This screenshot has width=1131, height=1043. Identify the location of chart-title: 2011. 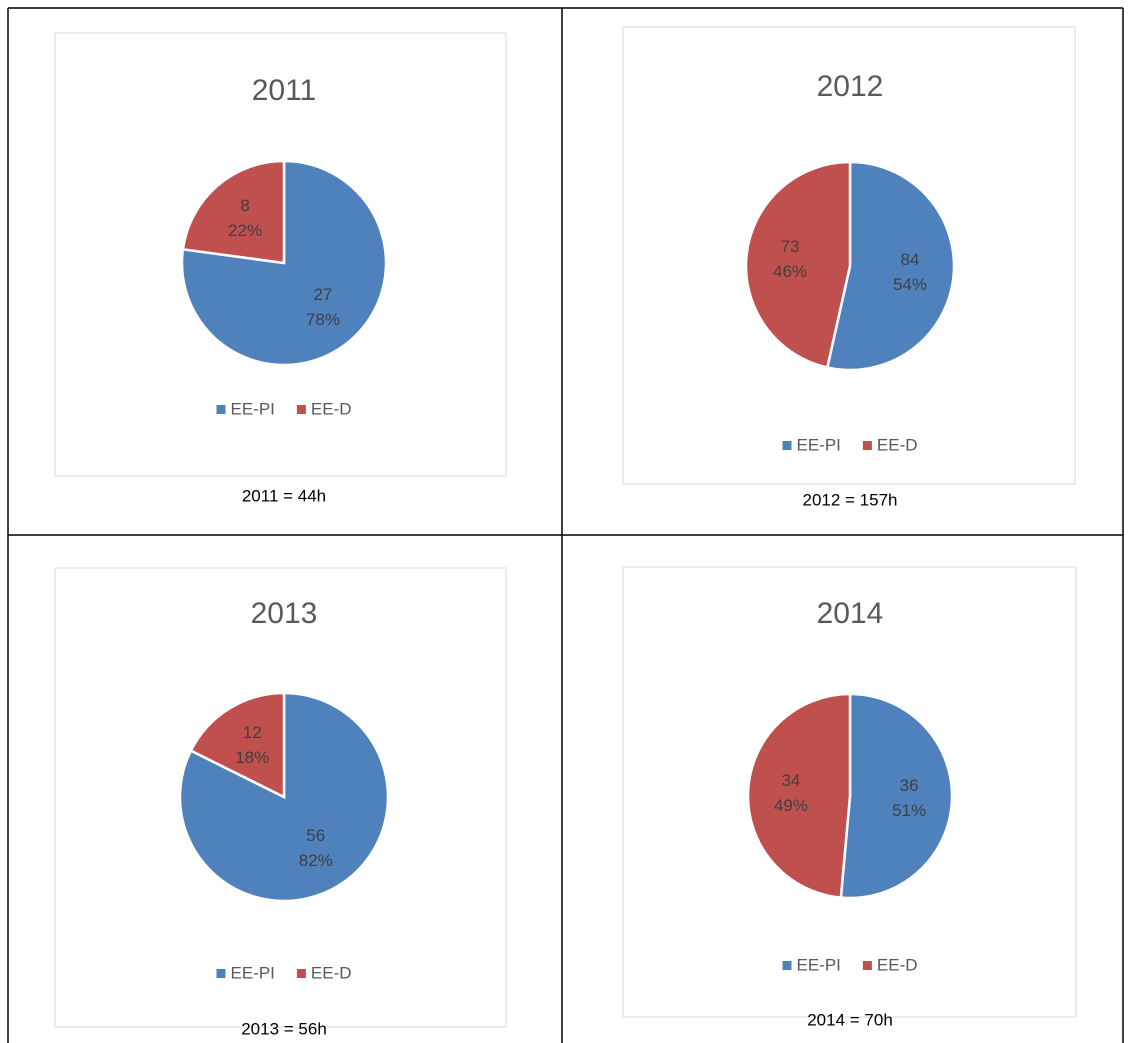
(284, 90).